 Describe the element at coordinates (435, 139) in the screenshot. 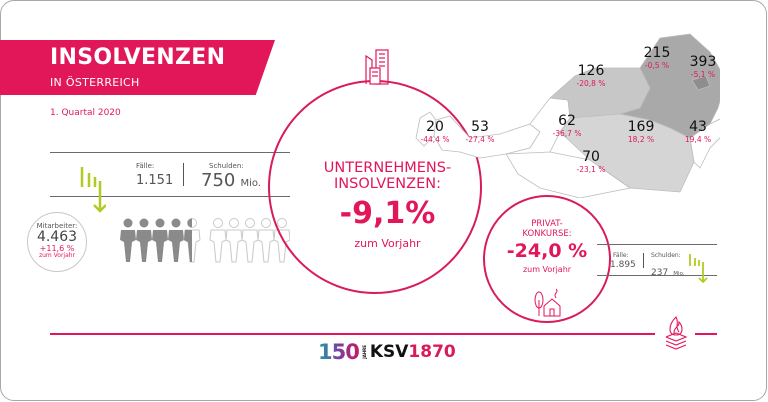

I see `region-change: -44,4 %` at that location.